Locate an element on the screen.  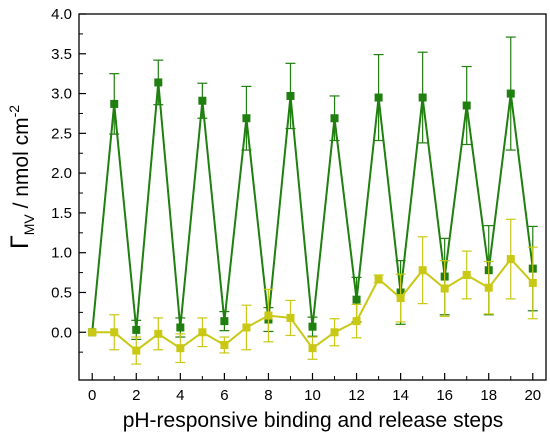
y-tick-label: 3.5 is located at coordinates (61, 54).